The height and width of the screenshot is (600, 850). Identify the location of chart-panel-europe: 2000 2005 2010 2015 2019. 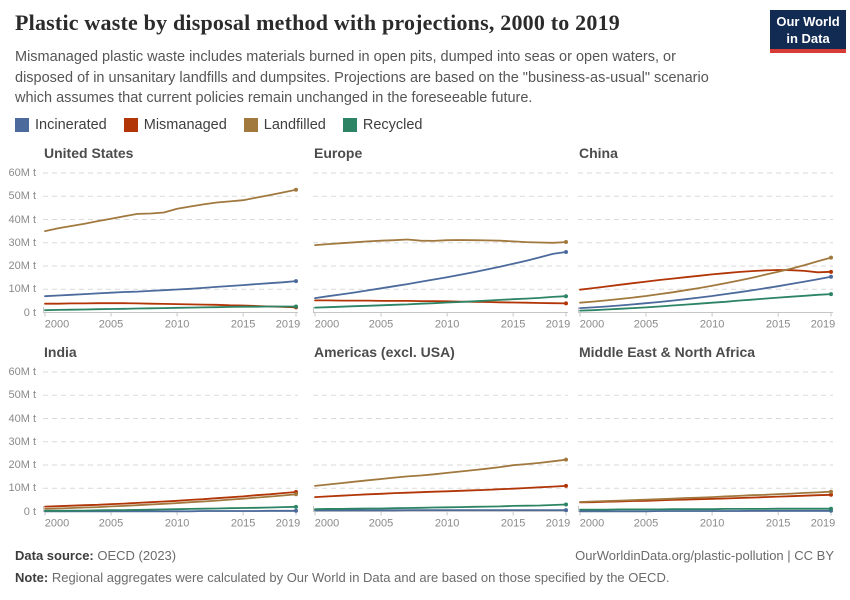
(443, 250).